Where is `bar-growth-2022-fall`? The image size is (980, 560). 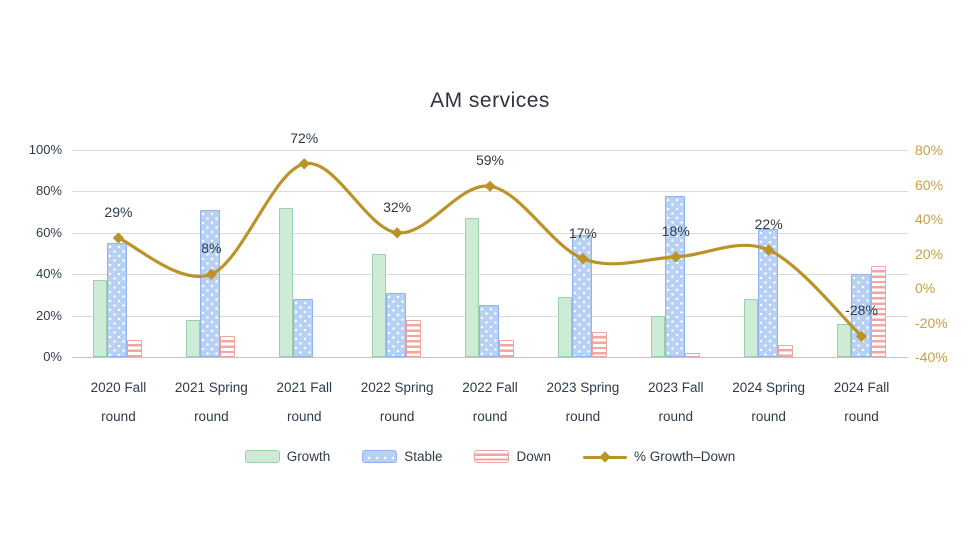
bar-growth-2022-fall is located at coordinates (472, 287).